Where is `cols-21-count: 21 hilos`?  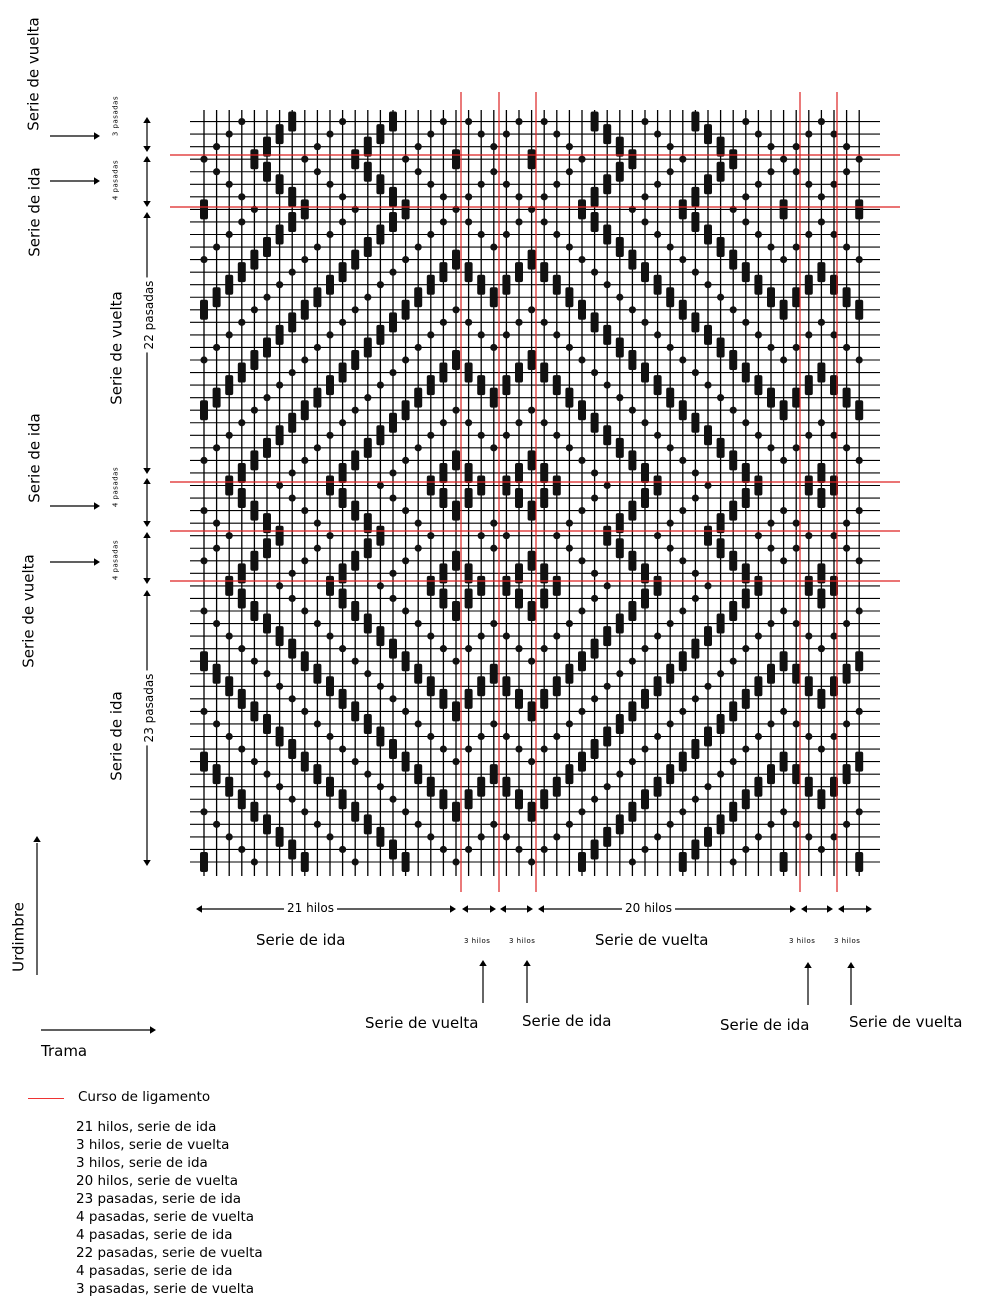
cols-21-count: 21 hilos is located at coordinates (310, 908).